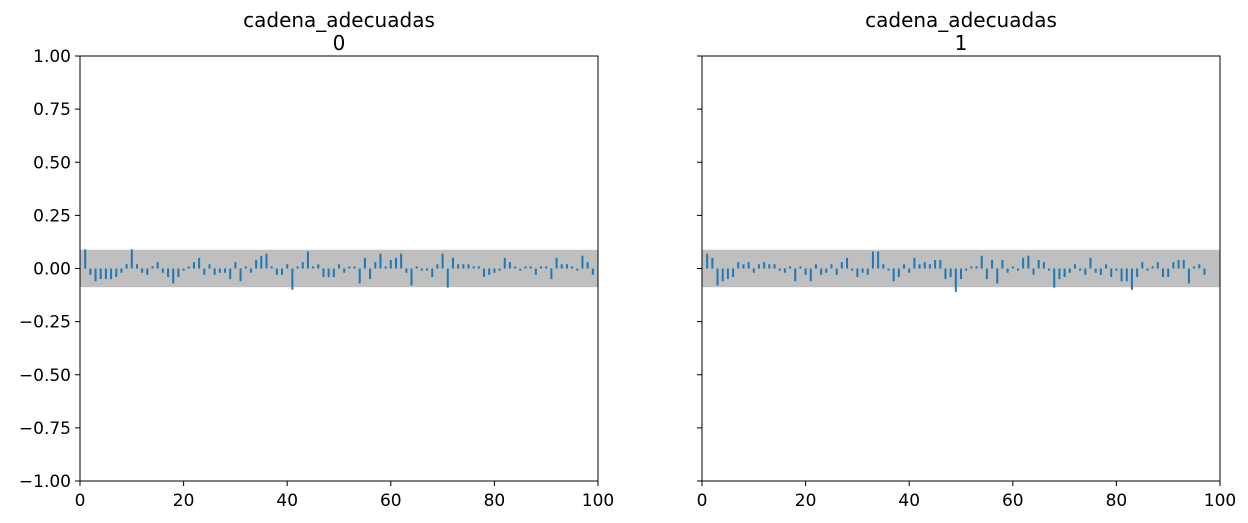 Image resolution: width=1248 pixels, height=523 pixels. Describe the element at coordinates (45, 482) in the screenshot. I see `y-tick-label: −1.00` at that location.